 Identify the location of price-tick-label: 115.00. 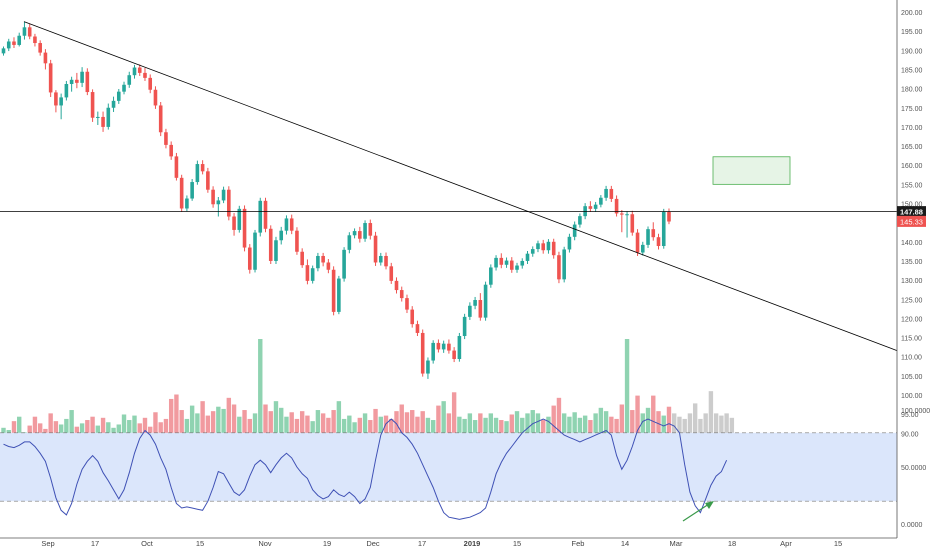
(911, 339).